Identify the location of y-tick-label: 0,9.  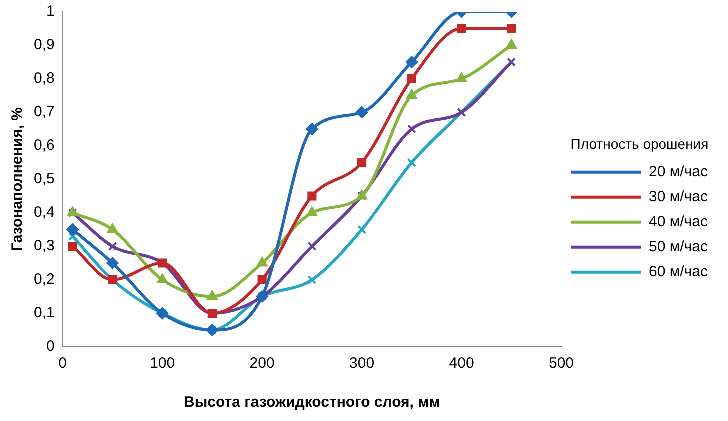
(44, 45).